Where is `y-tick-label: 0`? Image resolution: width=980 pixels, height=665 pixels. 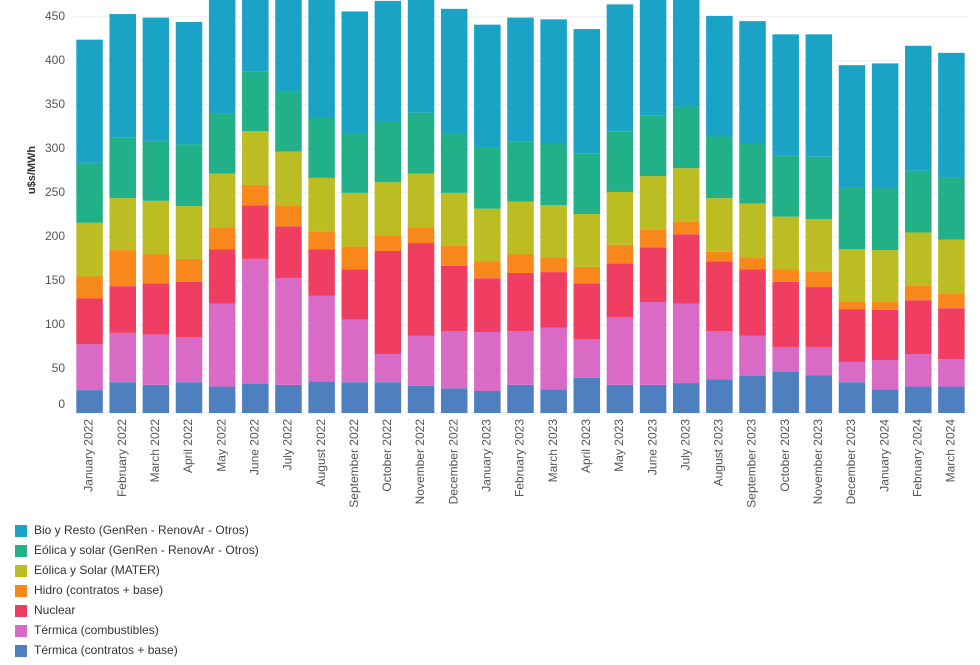 y-tick-label: 0 is located at coordinates (61, 404).